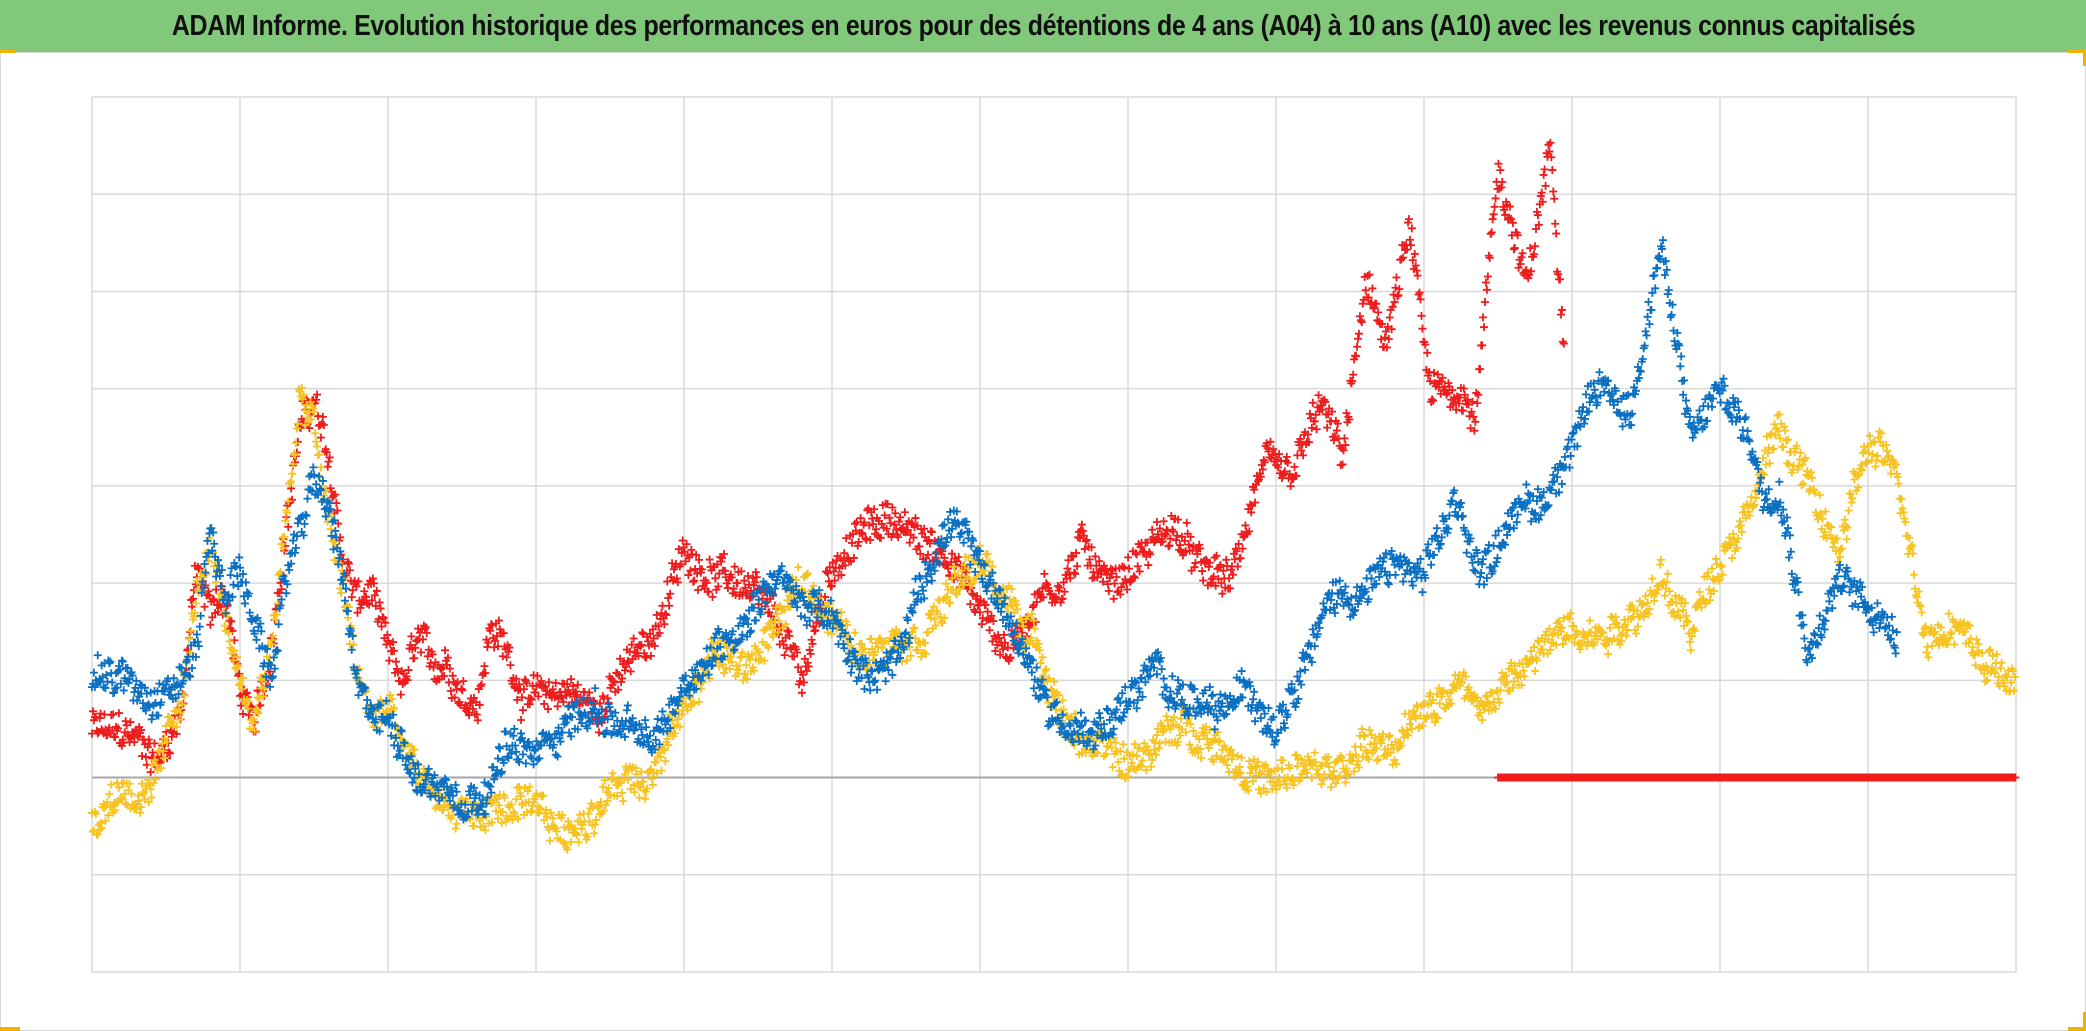 The width and height of the screenshot is (2086, 1031). What do you see at coordinates (2077, 1029) in the screenshot?
I see `corner-accent-bottom-right` at bounding box center [2077, 1029].